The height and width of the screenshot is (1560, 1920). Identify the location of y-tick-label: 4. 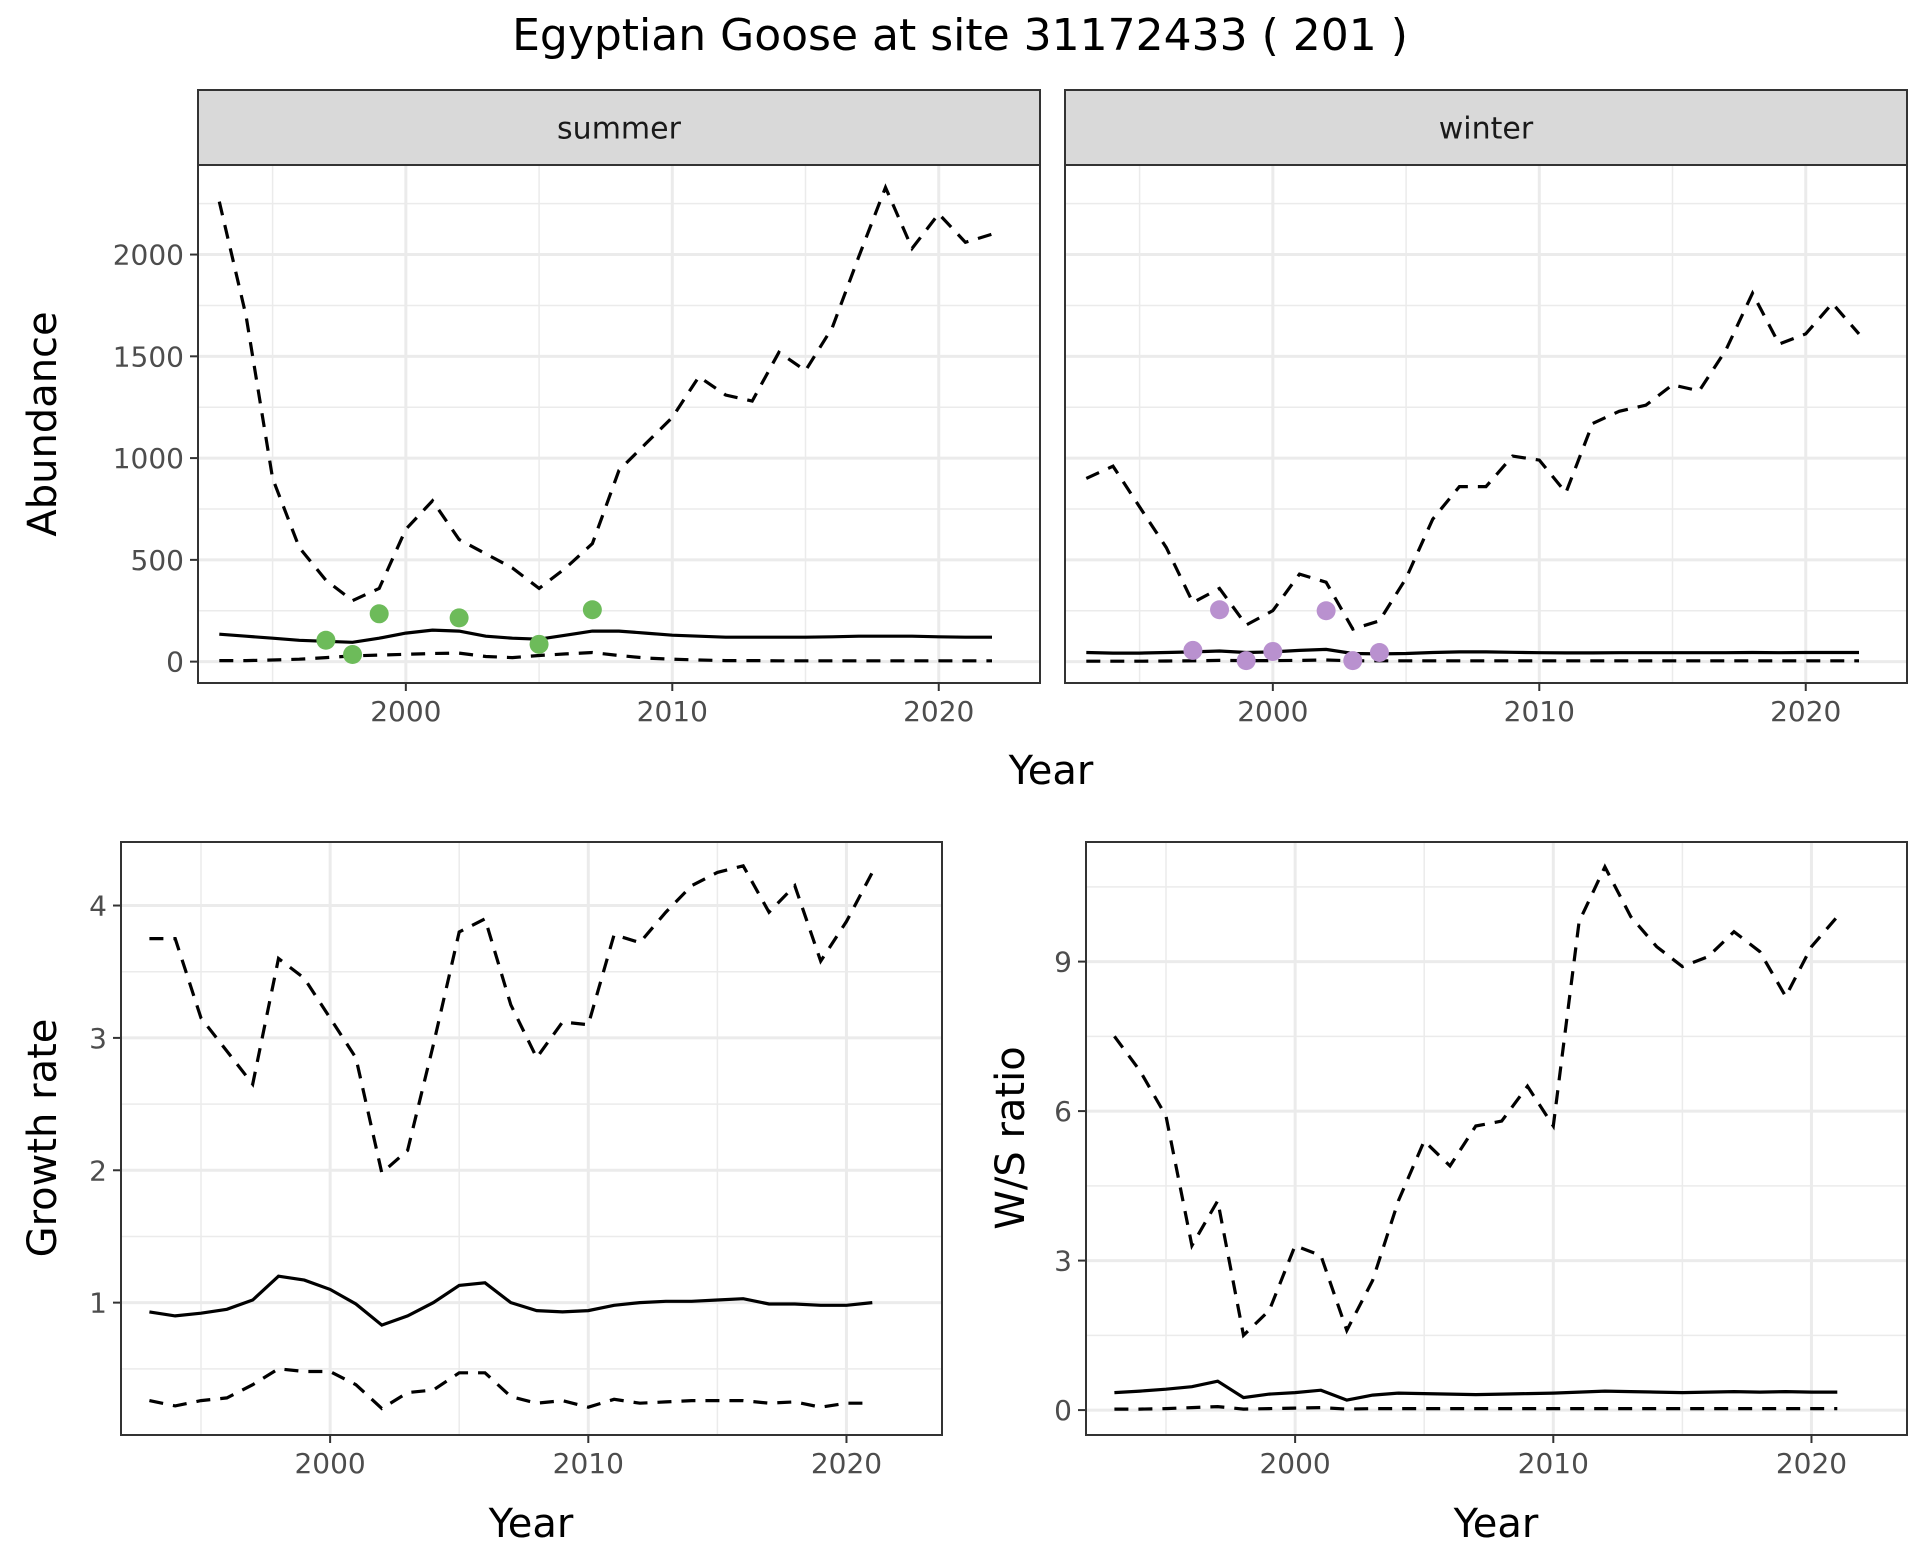
(98, 906).